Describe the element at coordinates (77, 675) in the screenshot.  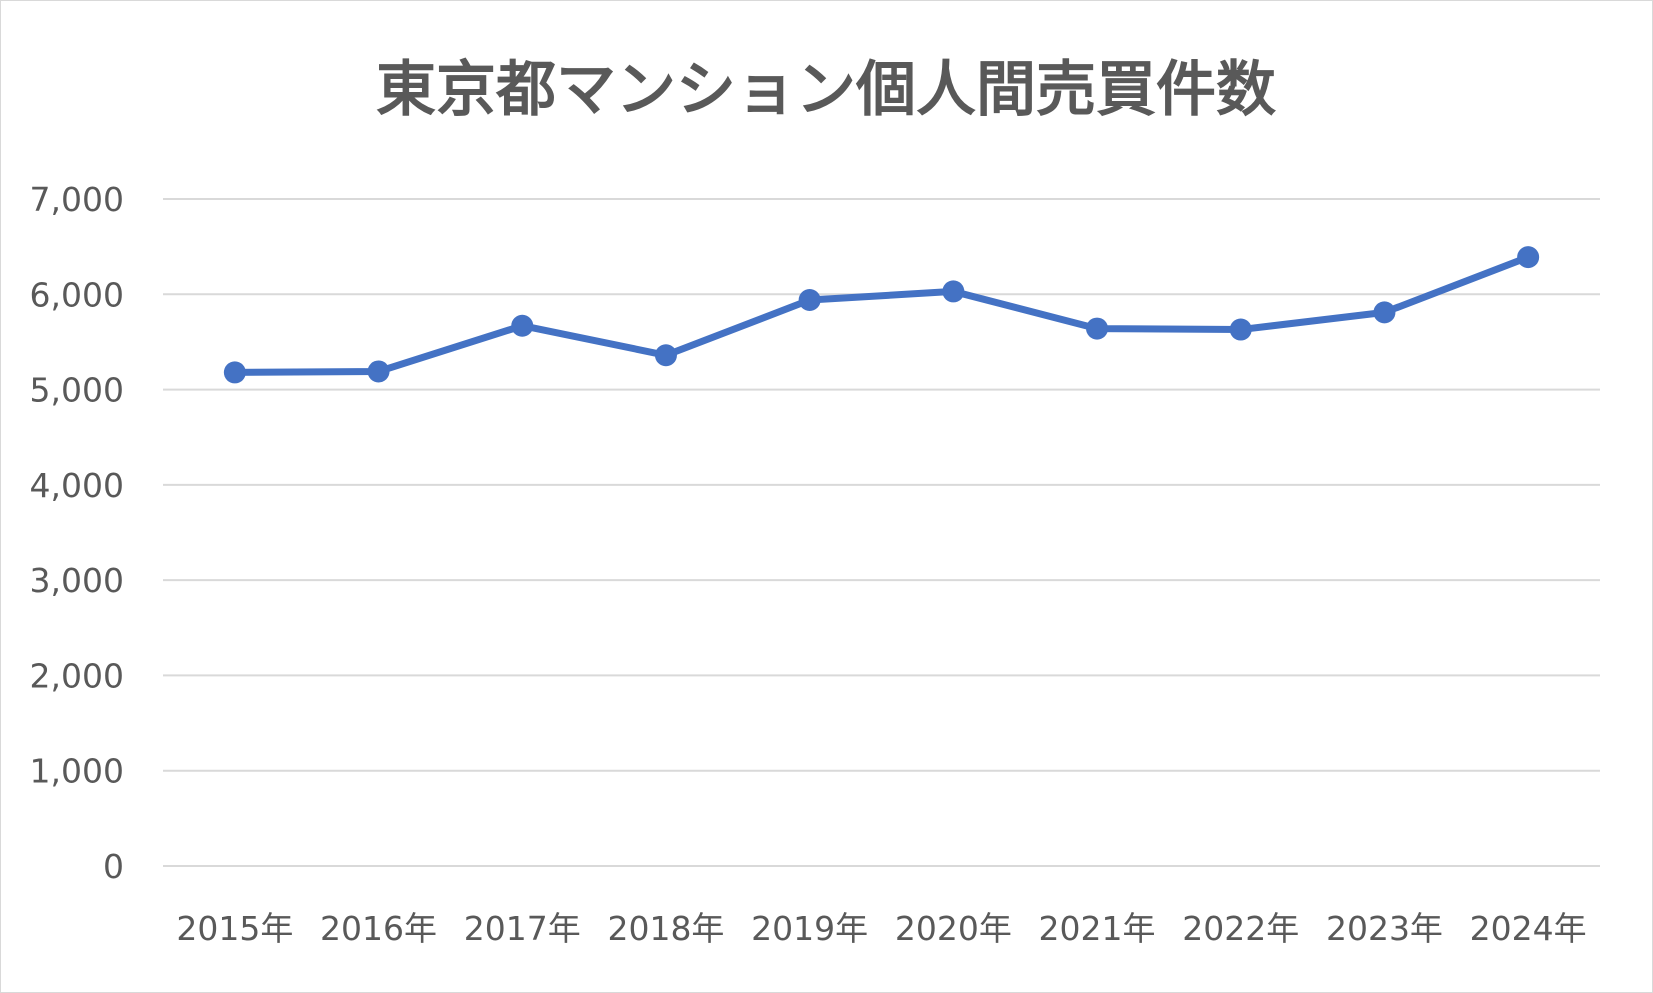
I see `y-tick-label: 2,000` at that location.